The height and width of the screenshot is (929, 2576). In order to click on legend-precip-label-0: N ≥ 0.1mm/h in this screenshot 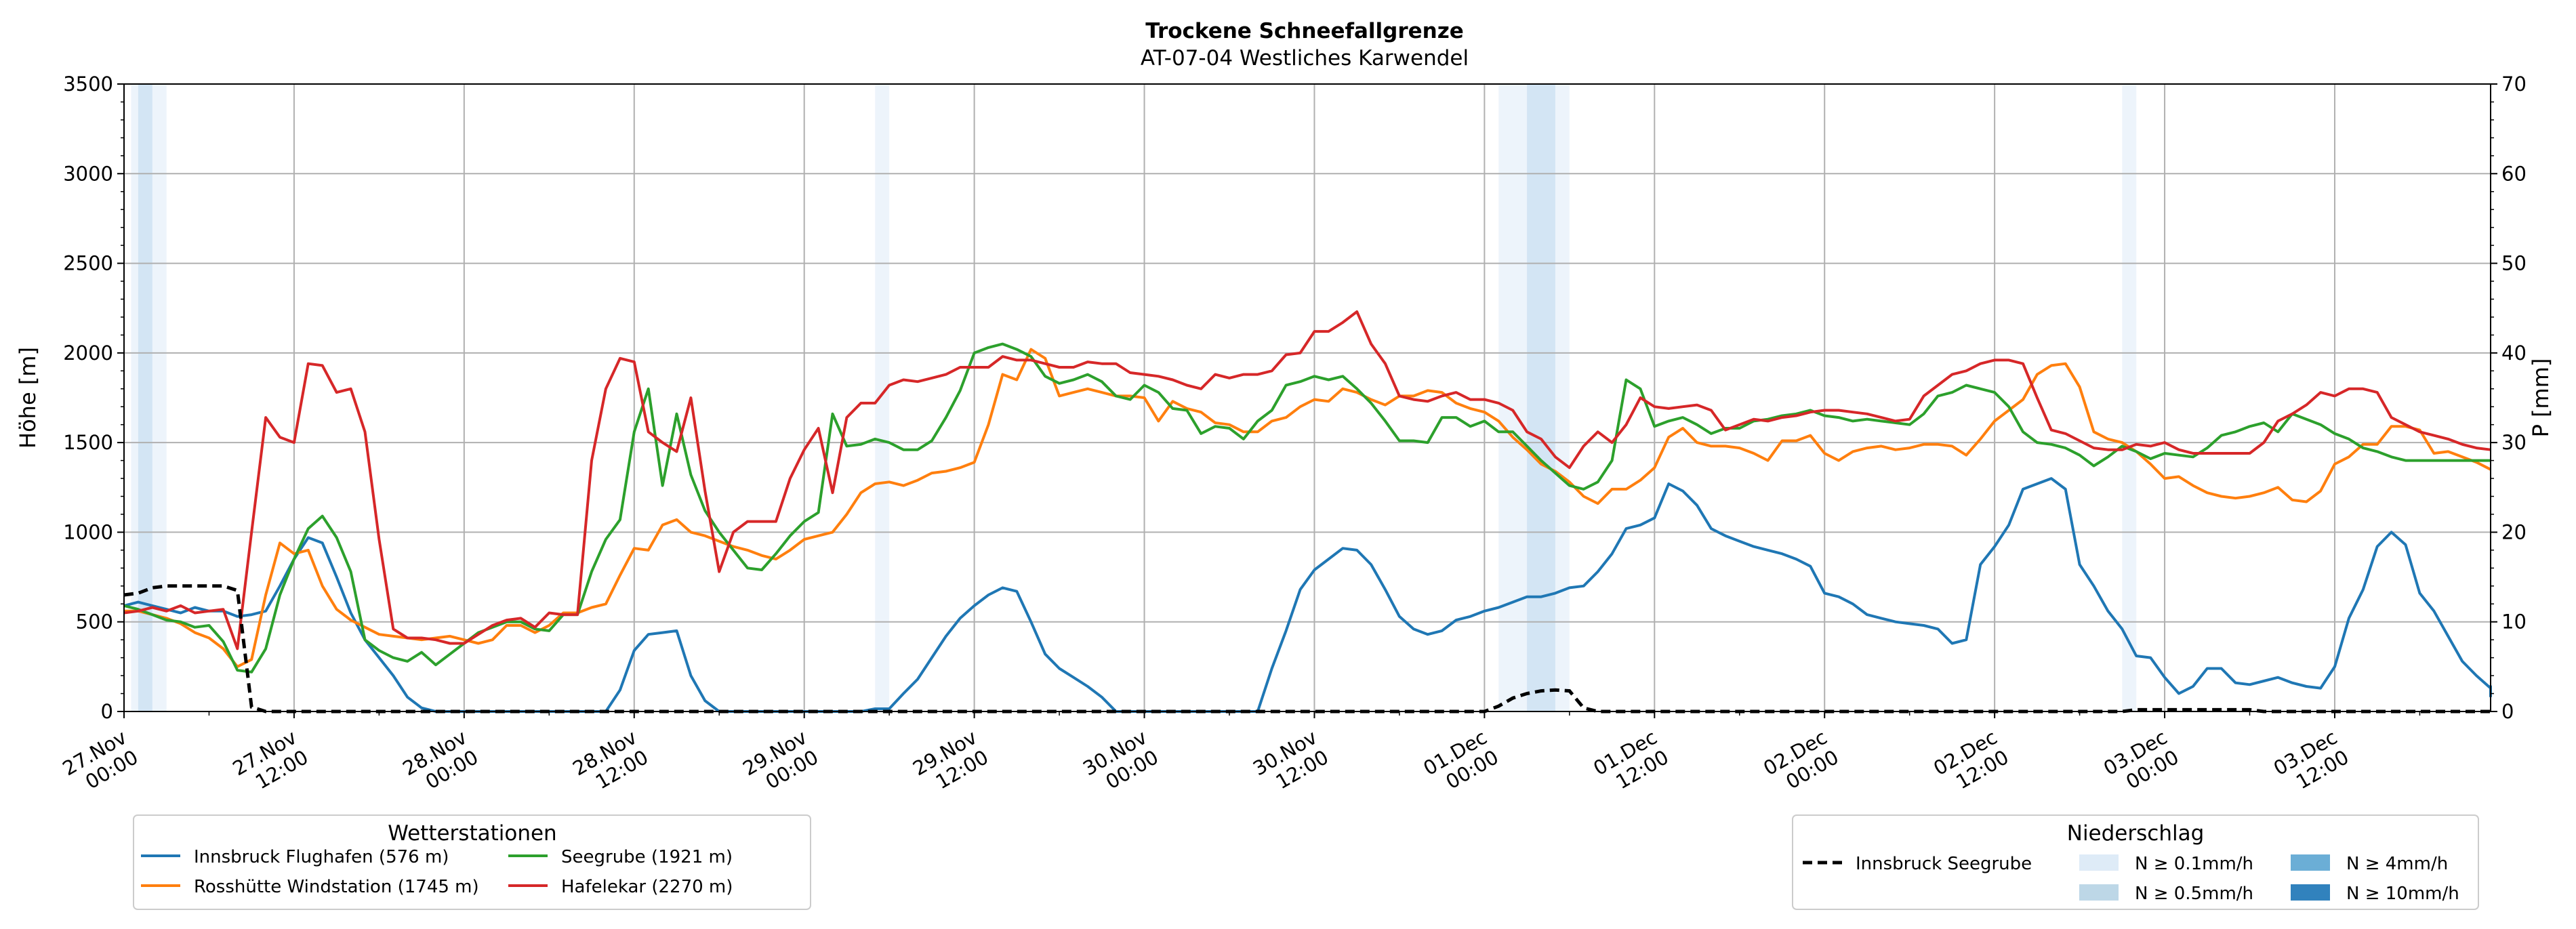, I will do `click(2194, 864)`.